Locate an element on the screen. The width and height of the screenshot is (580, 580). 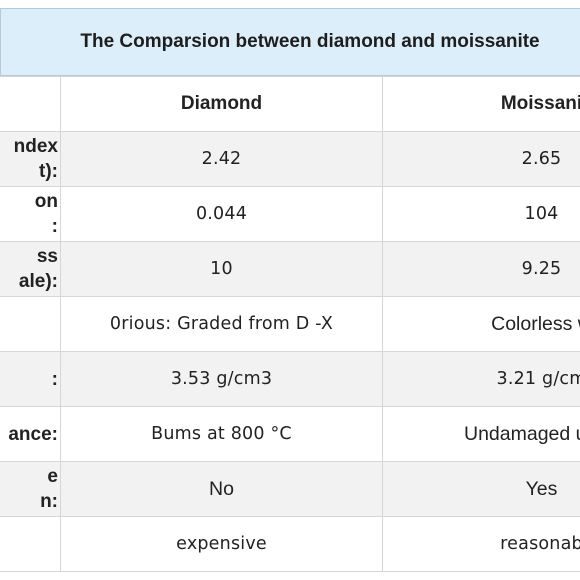
table-row: e n: No Yes is located at coordinates (290, 489).